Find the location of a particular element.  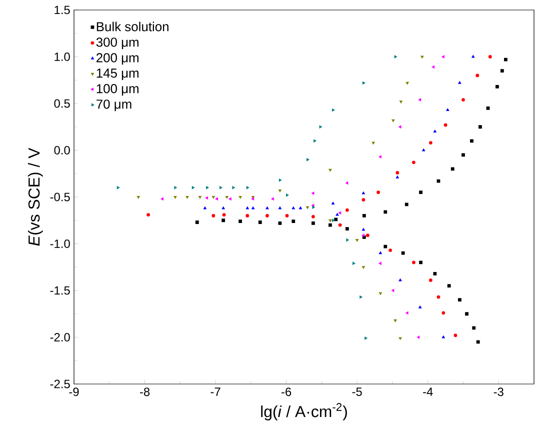

x-tick-label: -4 is located at coordinates (428, 392).